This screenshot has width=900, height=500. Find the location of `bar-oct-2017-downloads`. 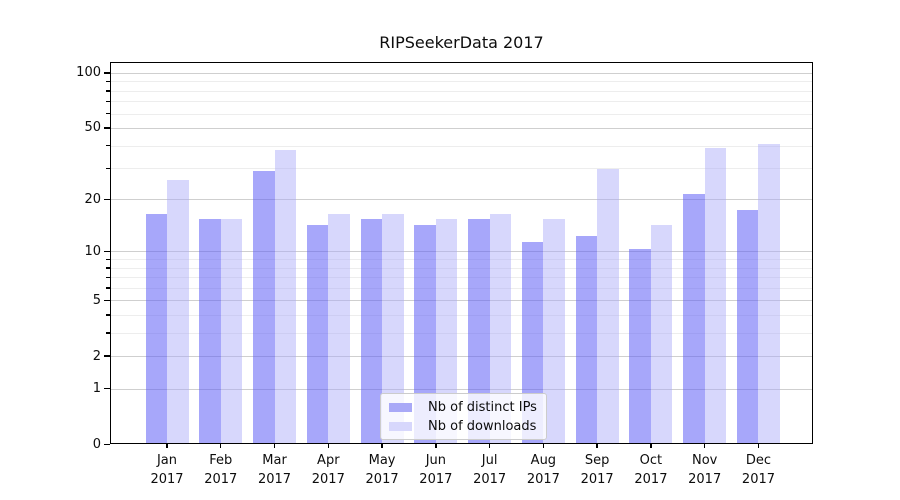

bar-oct-2017-downloads is located at coordinates (661, 333).